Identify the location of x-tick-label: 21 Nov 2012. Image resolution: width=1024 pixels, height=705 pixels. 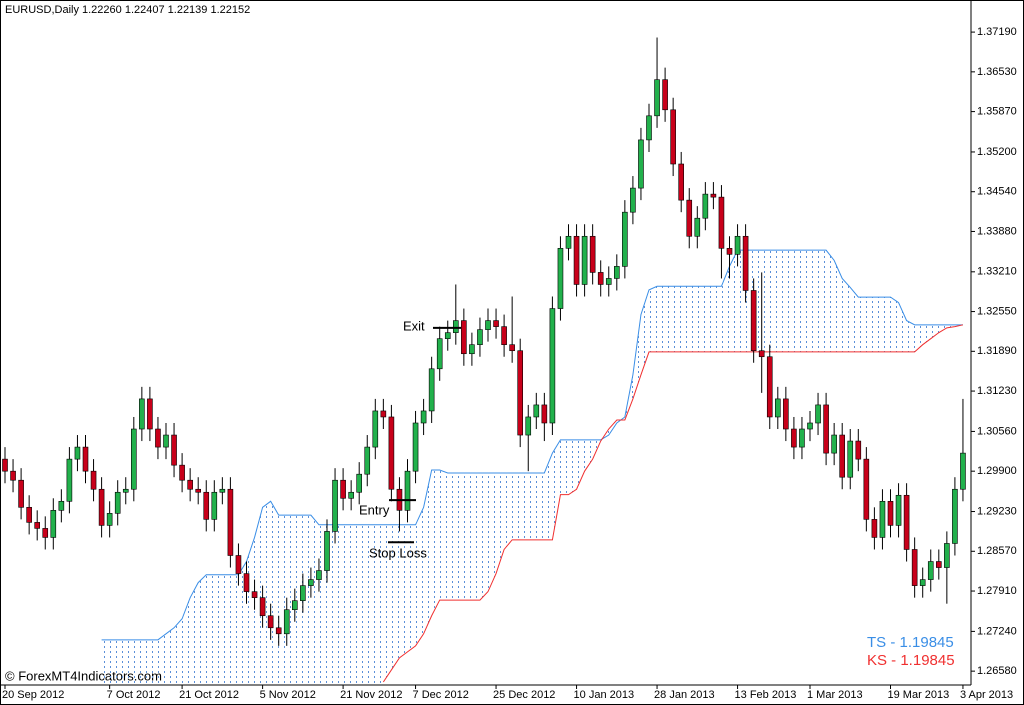
(371, 695).